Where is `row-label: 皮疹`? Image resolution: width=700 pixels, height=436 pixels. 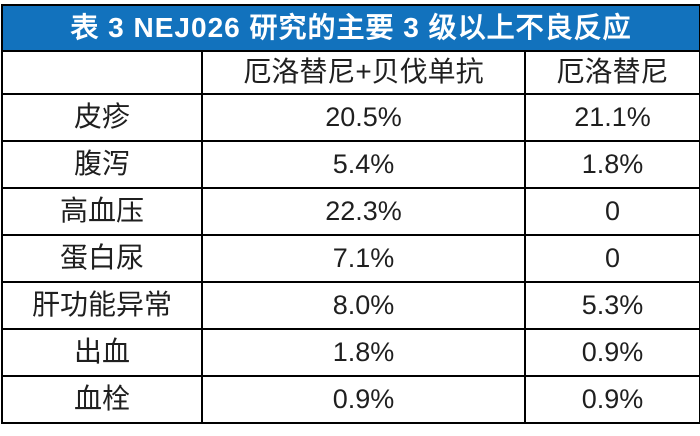
row-label: 皮疹 is located at coordinates (102, 117).